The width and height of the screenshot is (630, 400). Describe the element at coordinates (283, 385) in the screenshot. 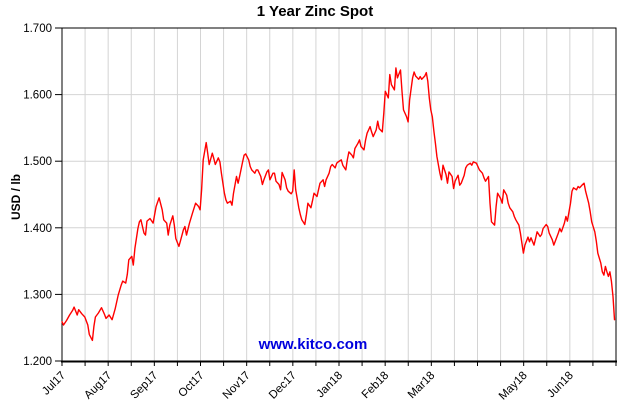

I see `x-tick-label: Dec17` at that location.